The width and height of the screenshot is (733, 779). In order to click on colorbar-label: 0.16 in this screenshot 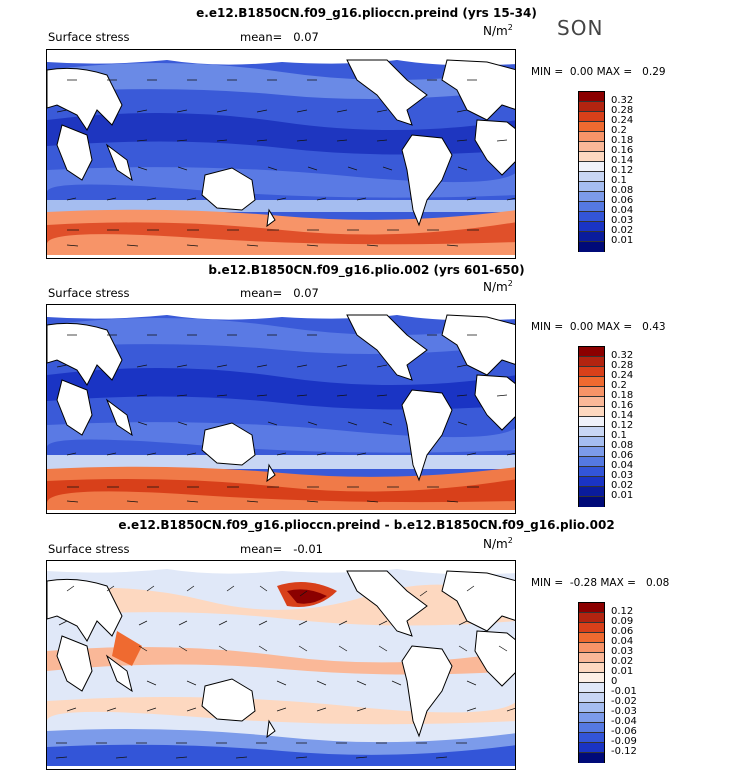, I will do `click(622, 405)`.